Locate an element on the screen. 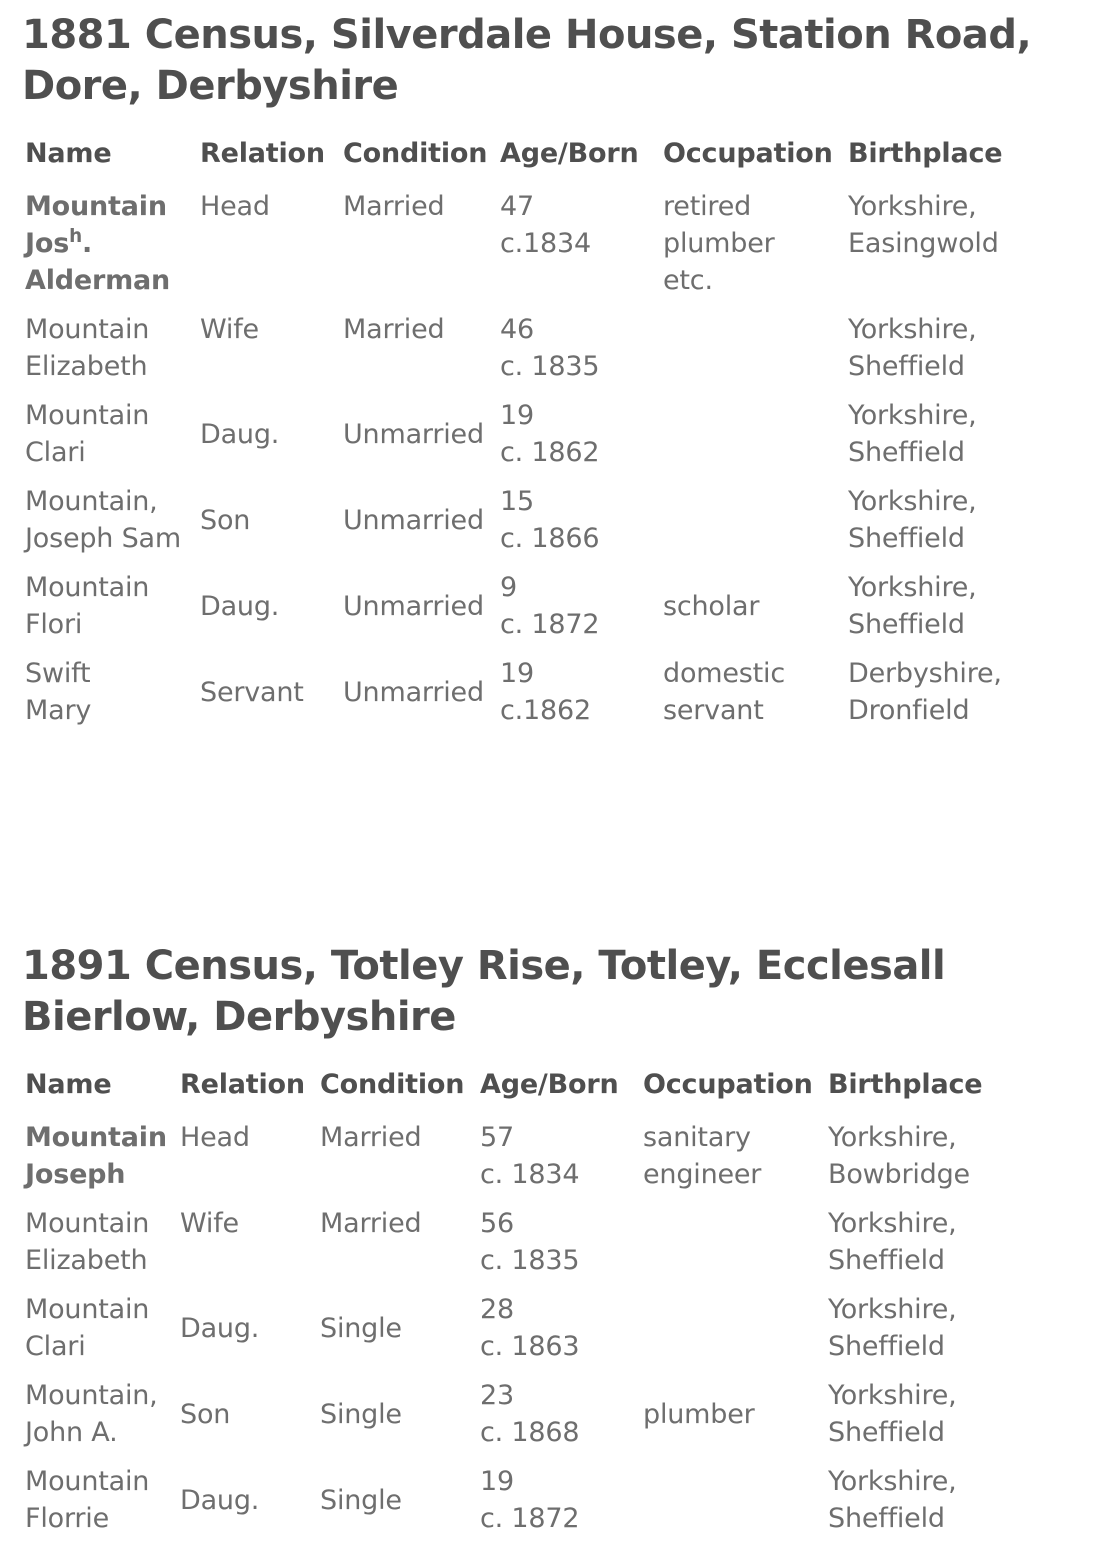 The height and width of the screenshot is (1556, 1097). cell-age-born: 19 c. 1862 is located at coordinates (550, 434).